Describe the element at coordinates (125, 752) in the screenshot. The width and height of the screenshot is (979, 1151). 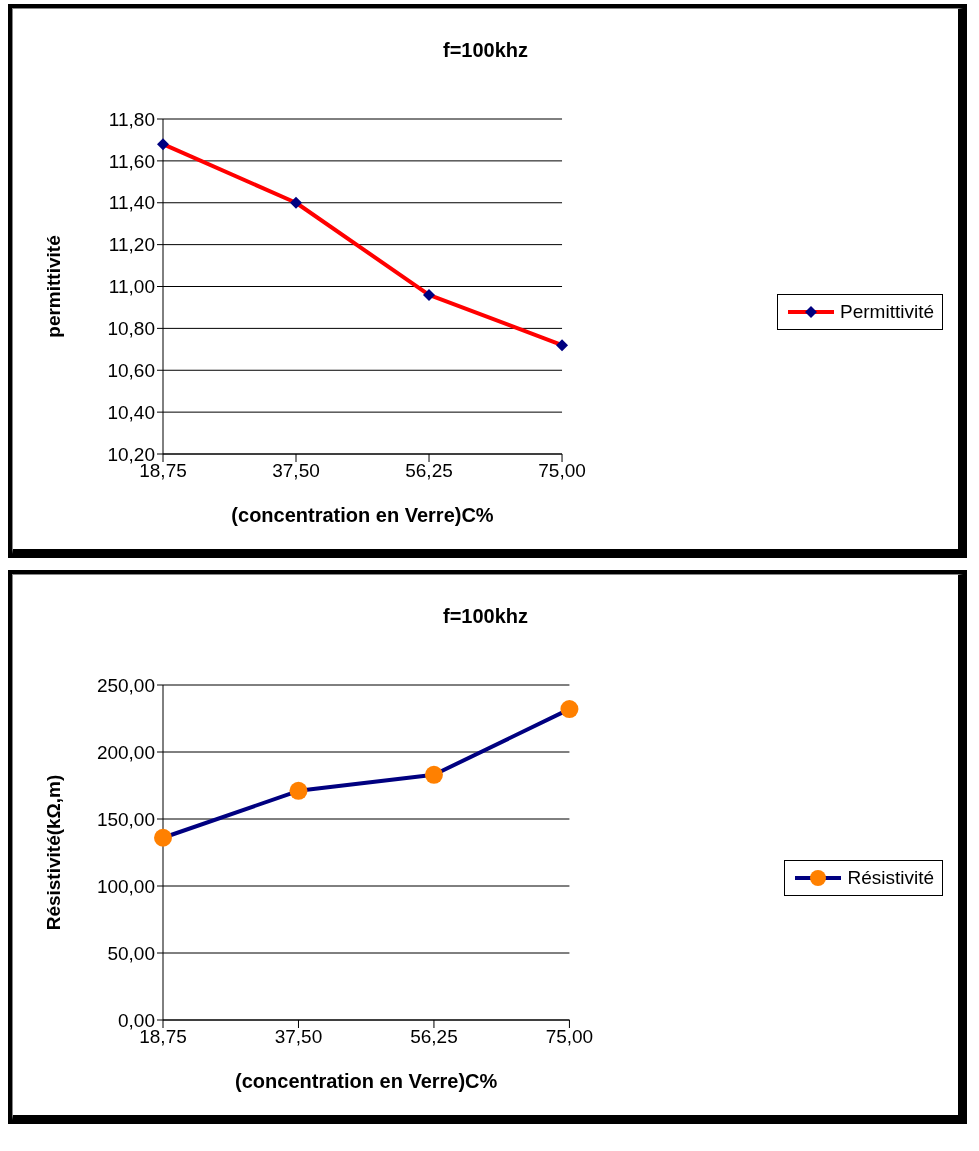
I see `y-tick-label: 200,00` at that location.